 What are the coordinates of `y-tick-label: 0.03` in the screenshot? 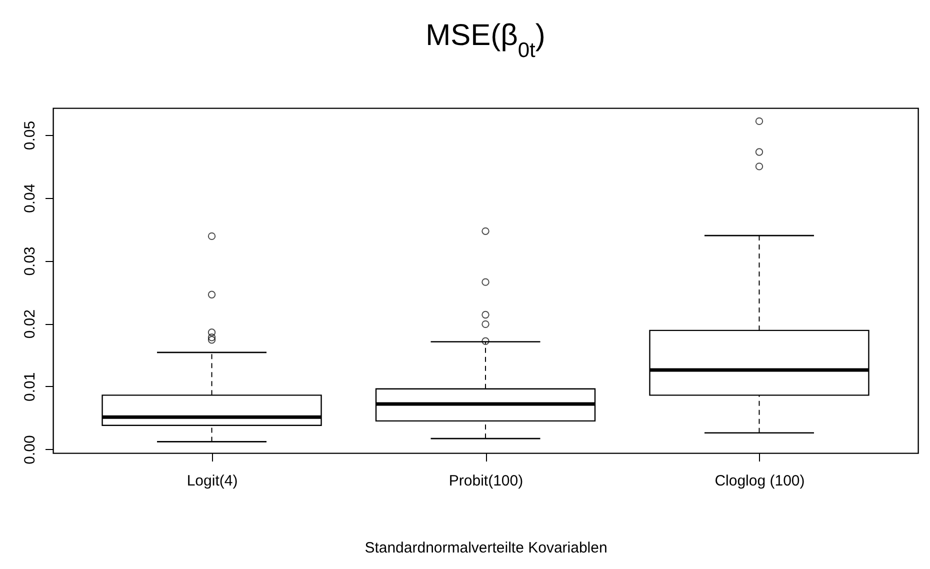 It's located at (30, 261).